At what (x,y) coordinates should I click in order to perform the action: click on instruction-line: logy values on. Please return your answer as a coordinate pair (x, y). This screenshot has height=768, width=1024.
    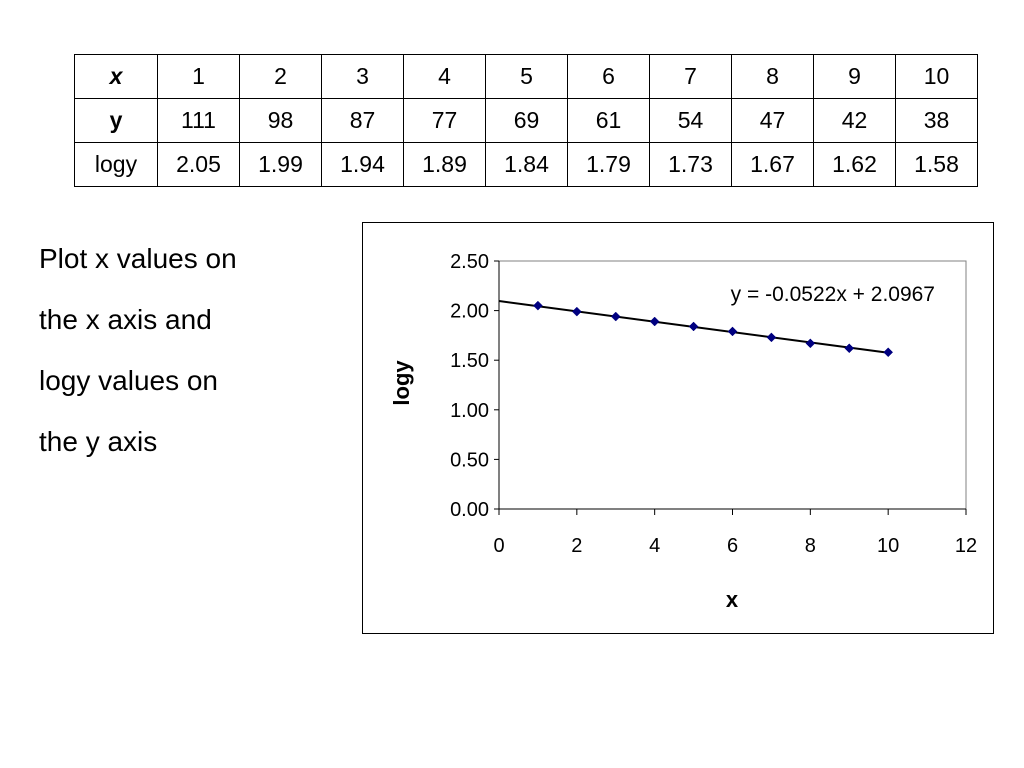
    Looking at the image, I should click on (129, 380).